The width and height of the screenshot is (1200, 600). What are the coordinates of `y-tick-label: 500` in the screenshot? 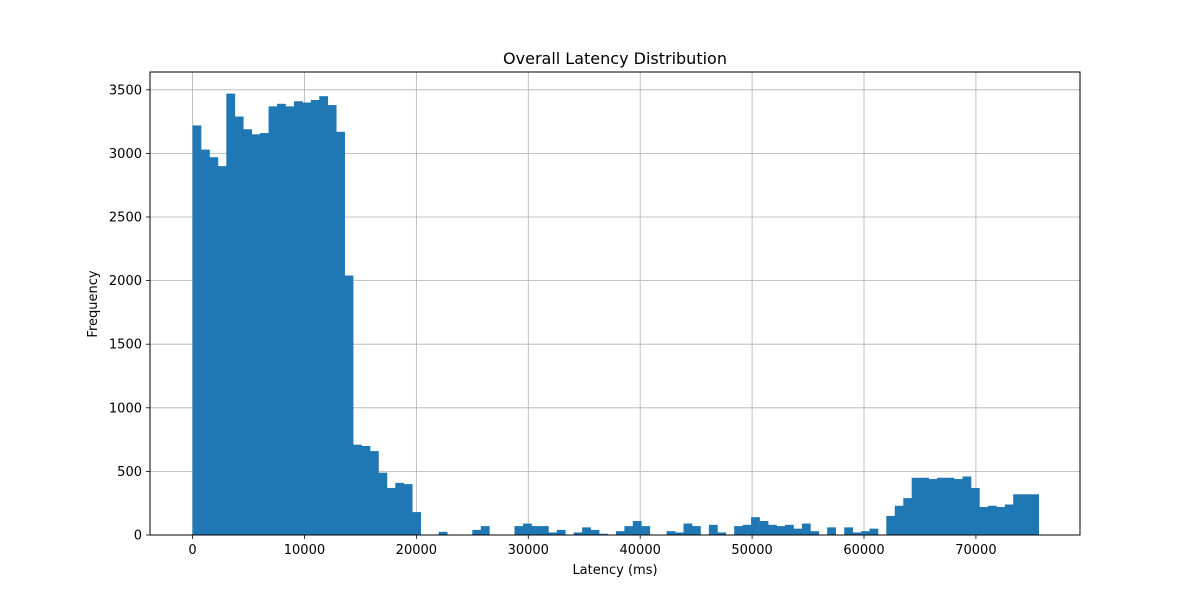 It's located at (129, 472).